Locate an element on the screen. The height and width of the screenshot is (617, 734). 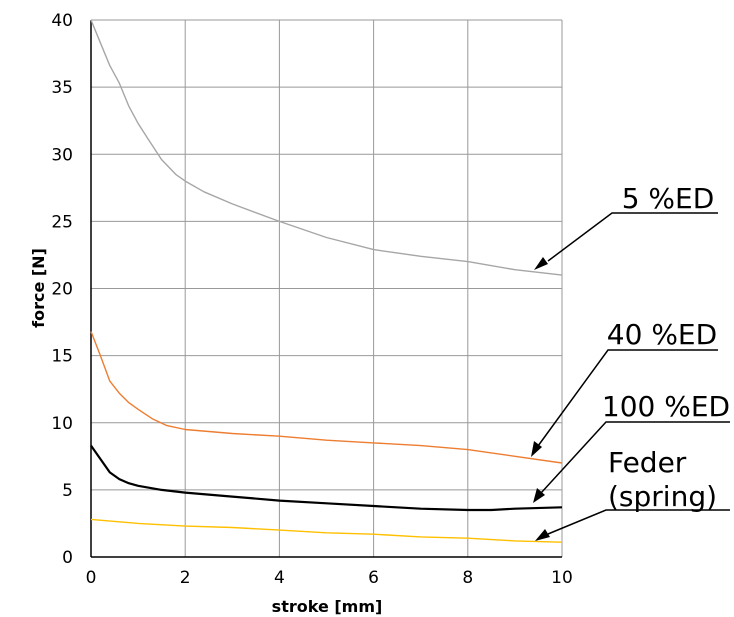
y-tick-label: 15 is located at coordinates (62, 357).